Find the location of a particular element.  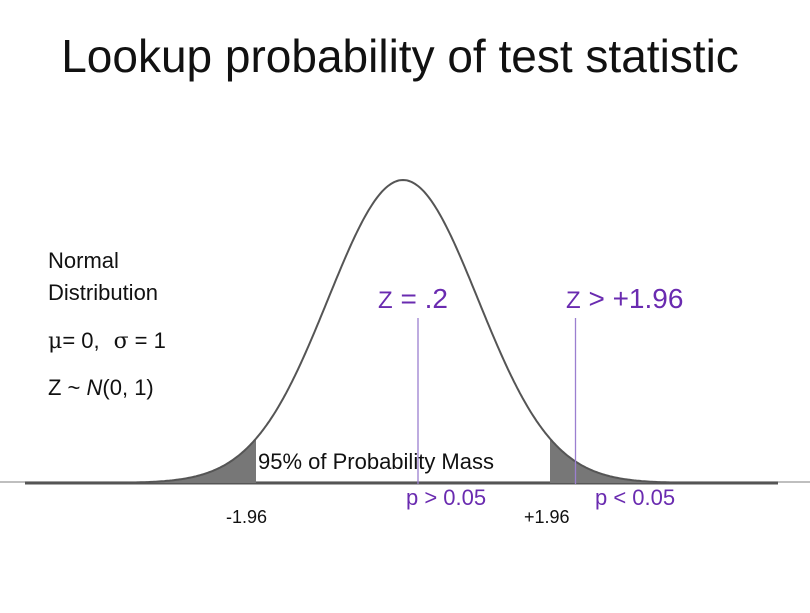

panel-params: μ= 0, σ = 1 is located at coordinates (107, 341).